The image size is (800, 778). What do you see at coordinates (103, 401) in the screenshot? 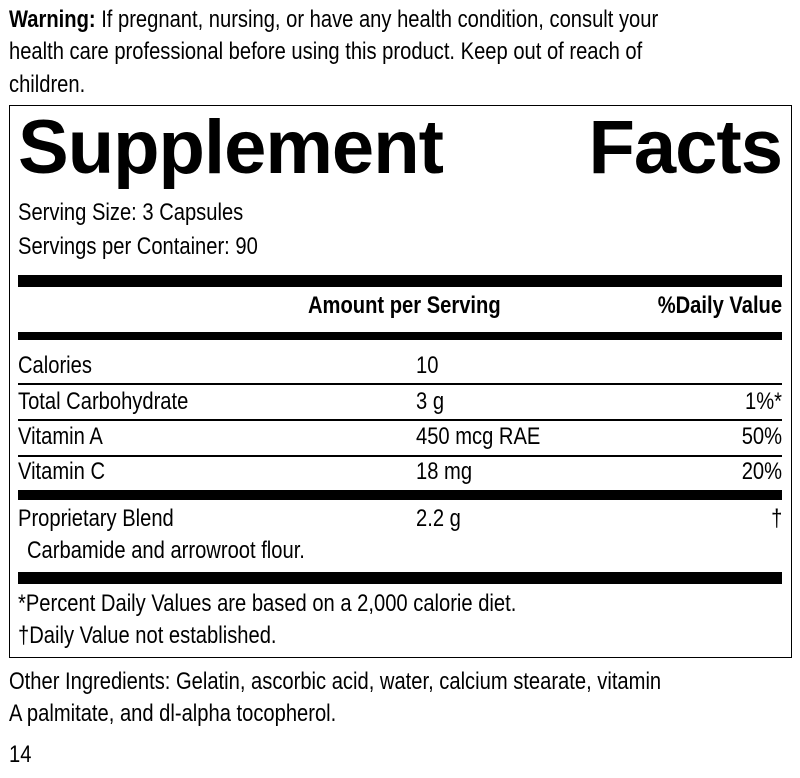
I see `row-name: Total Carbohydrate` at bounding box center [103, 401].